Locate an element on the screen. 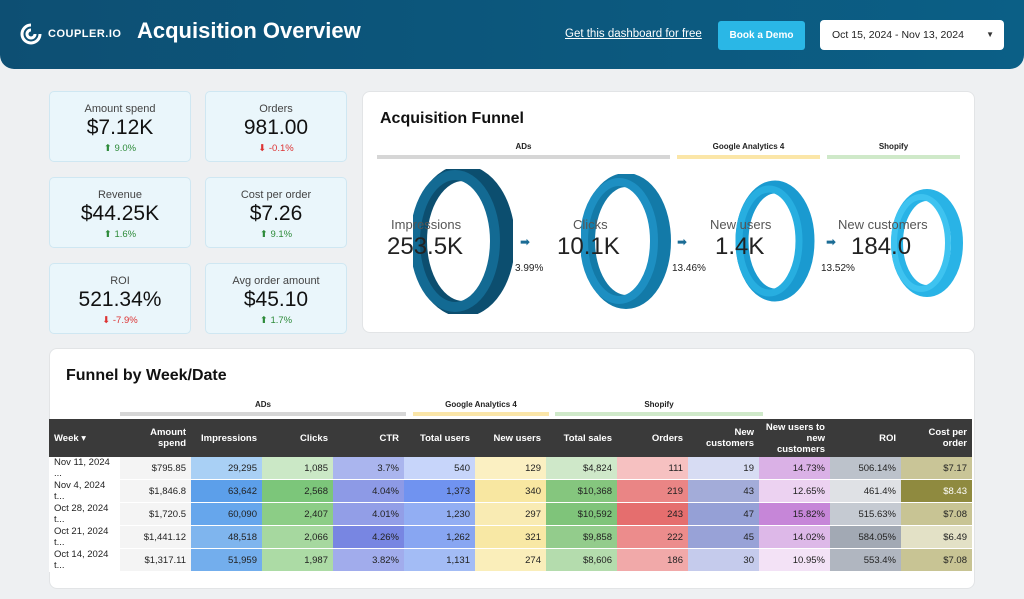 This screenshot has height=599, width=1024. column-header: ROI is located at coordinates (865, 438).